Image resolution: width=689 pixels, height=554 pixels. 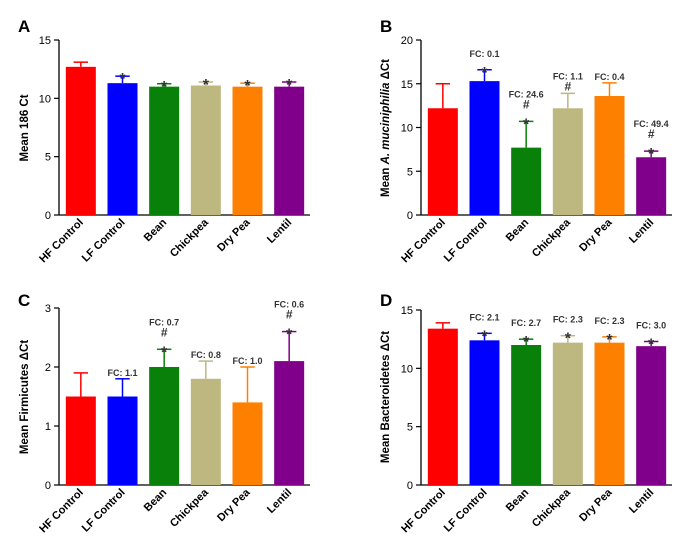 I want to click on y-tick-label: 2, so click(x=48, y=368).